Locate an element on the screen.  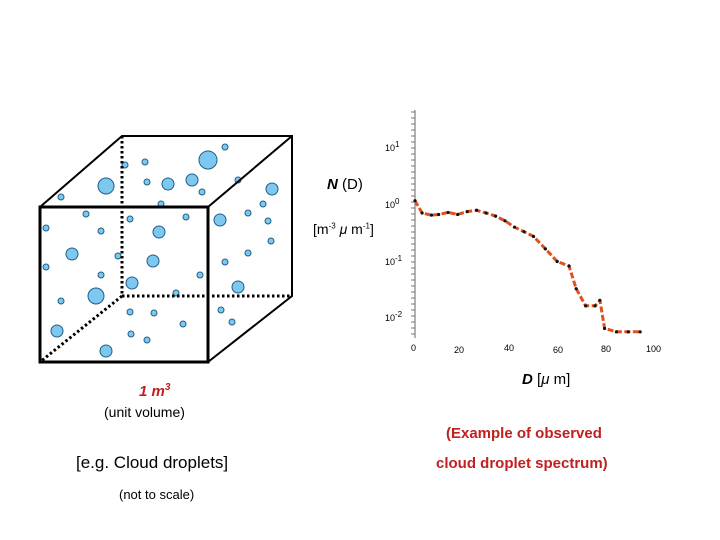
caption-line-1: (Example of observed is located at coordinates (524, 433).